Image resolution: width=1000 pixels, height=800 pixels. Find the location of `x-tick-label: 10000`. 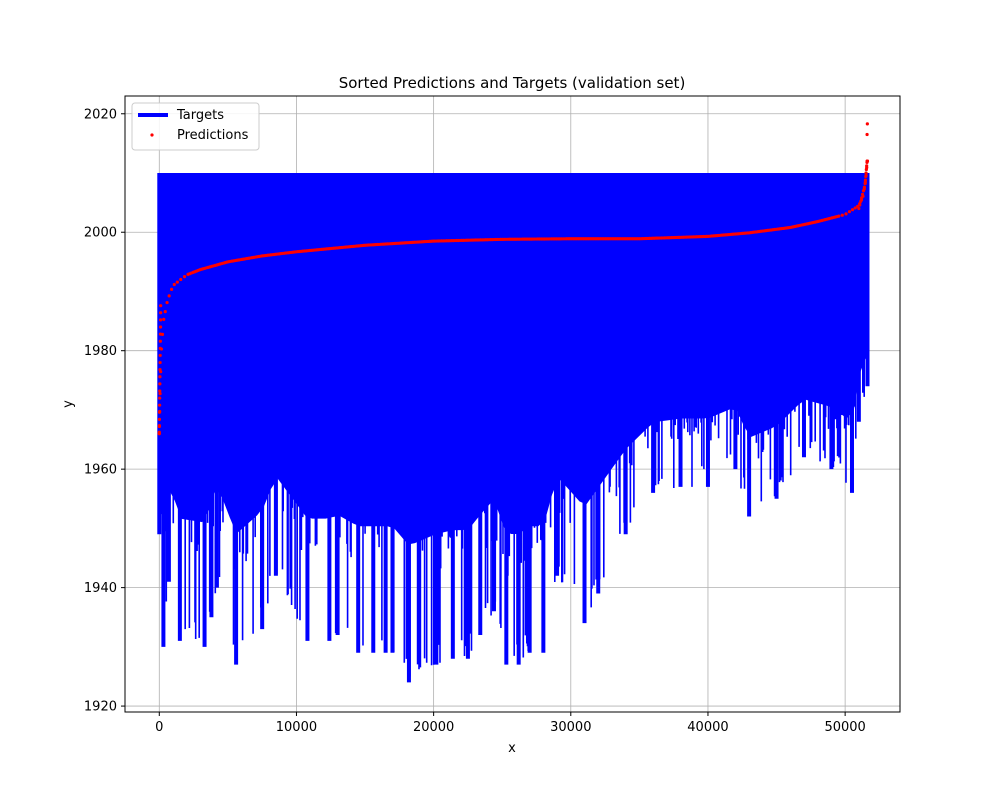

x-tick-label: 10000 is located at coordinates (296, 727).